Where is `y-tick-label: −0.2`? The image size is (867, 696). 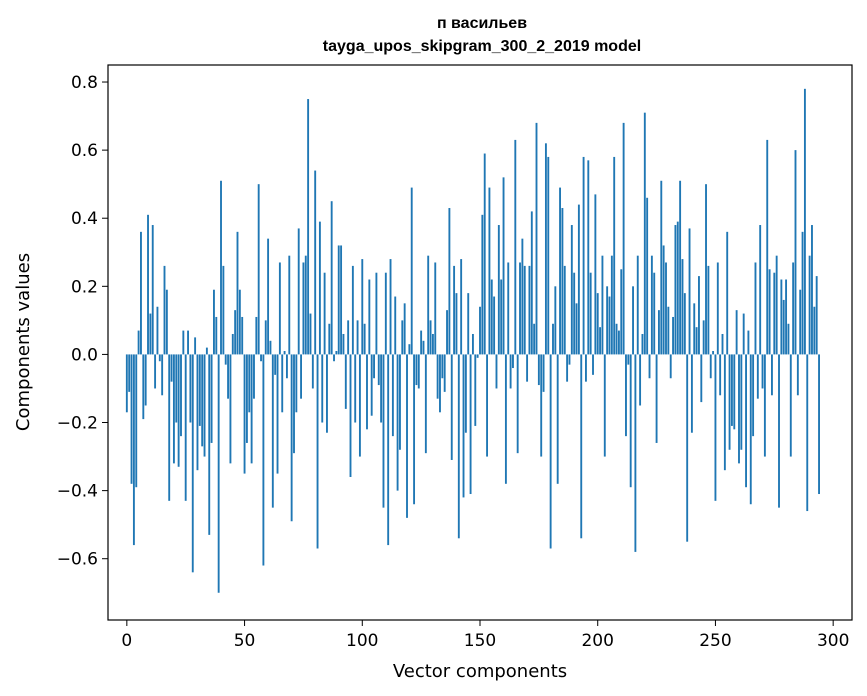 y-tick-label: −0.2 is located at coordinates (77, 424).